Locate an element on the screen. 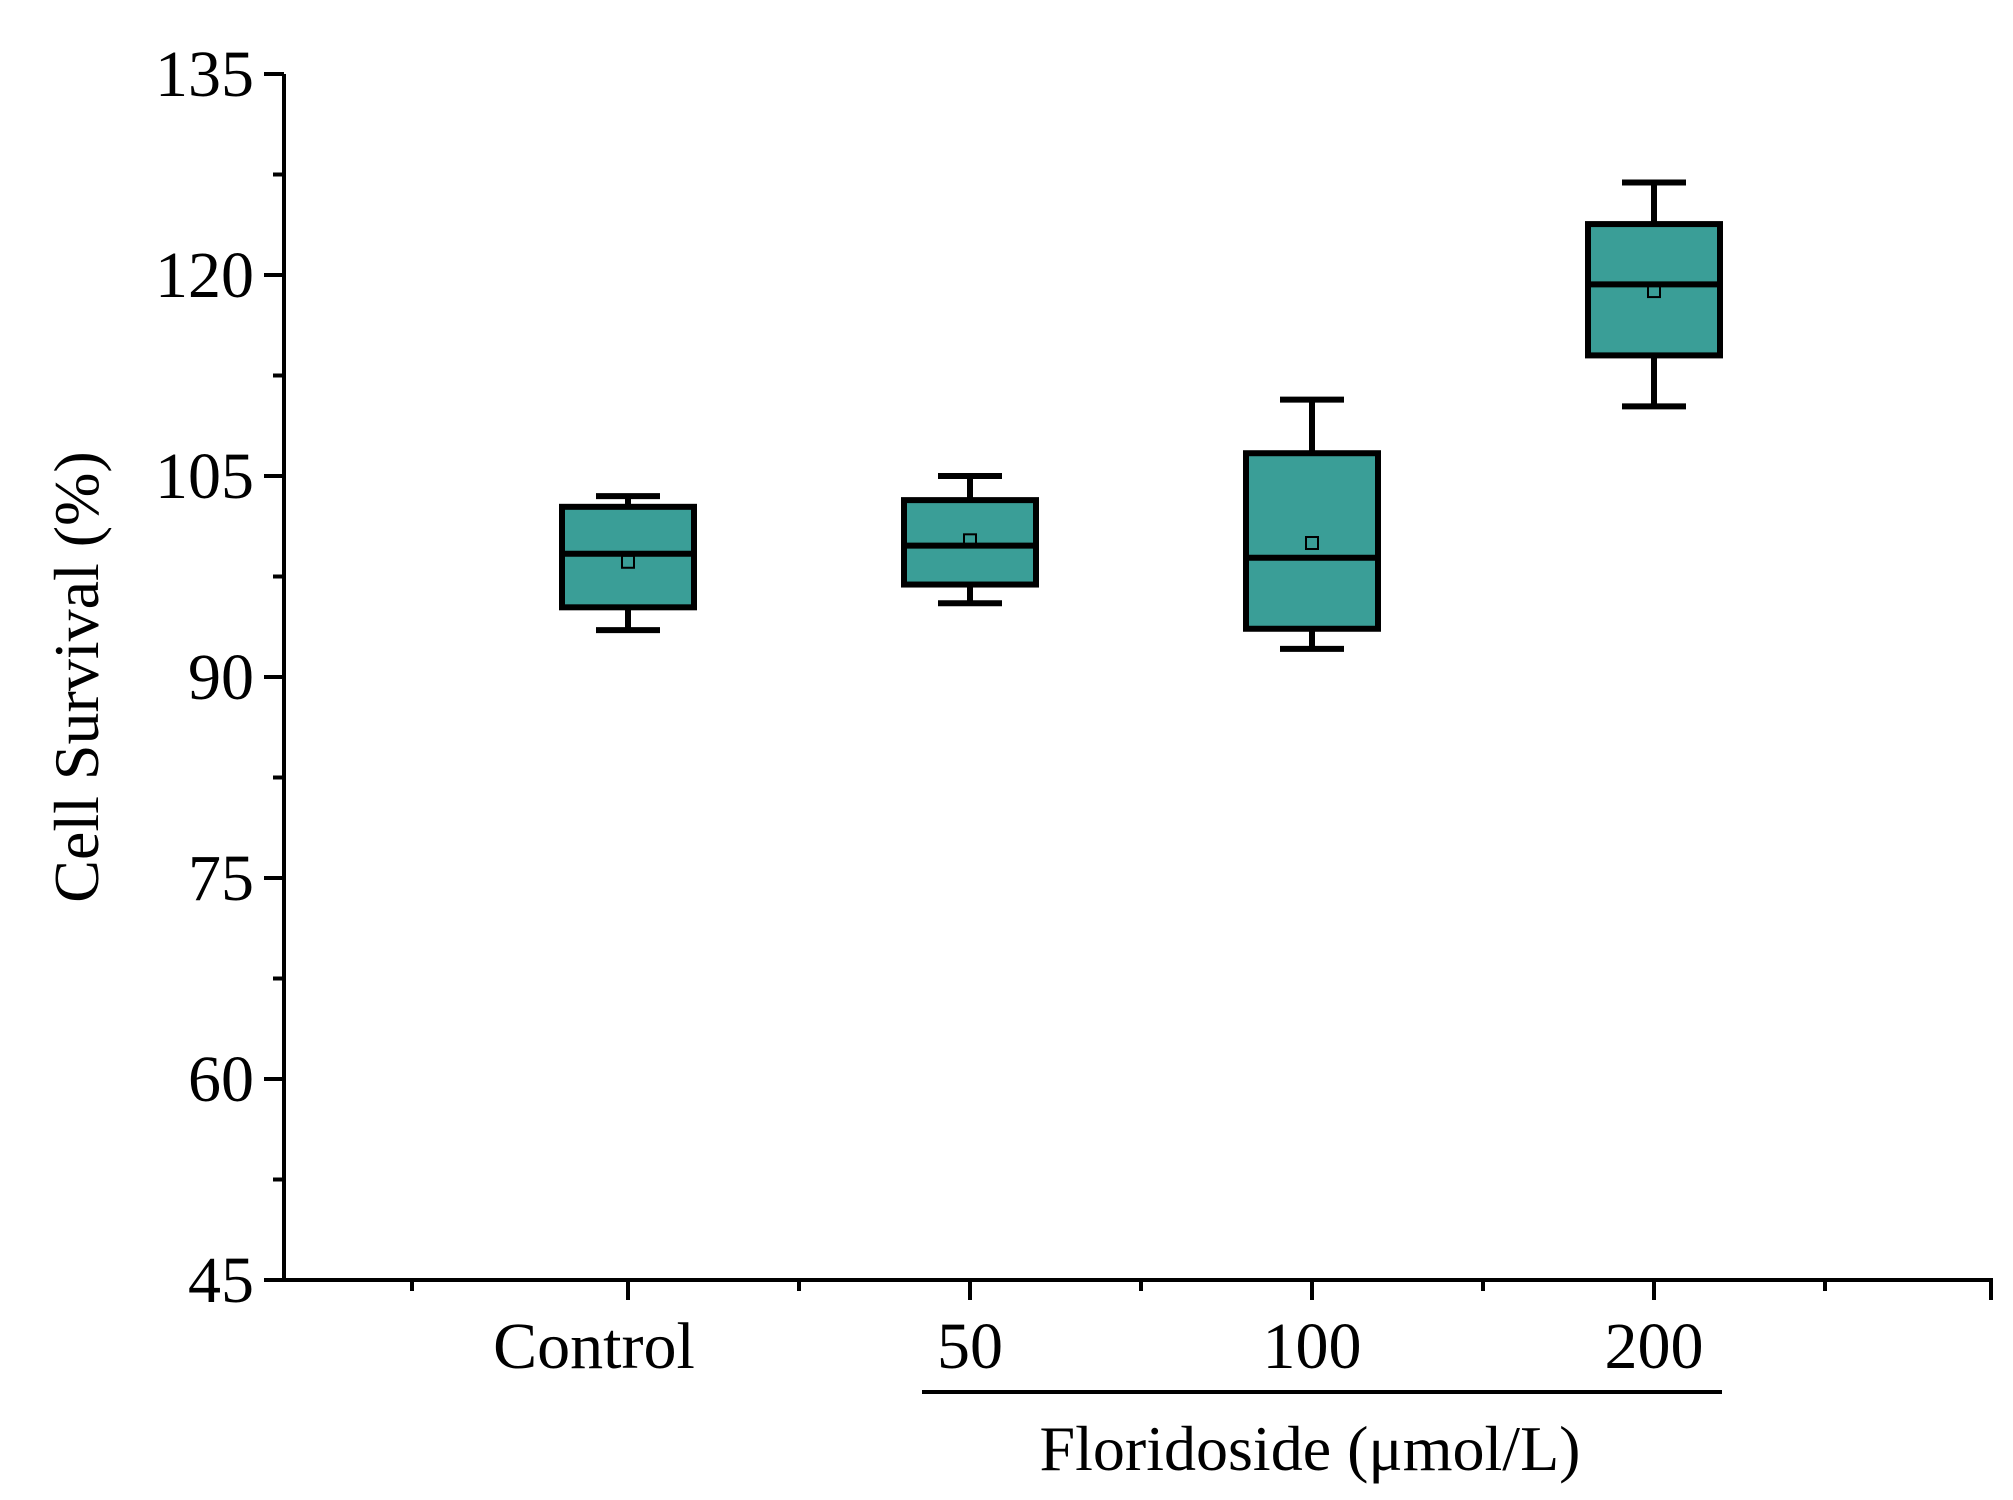  y-tick-label: 45 is located at coordinates (221, 1280).